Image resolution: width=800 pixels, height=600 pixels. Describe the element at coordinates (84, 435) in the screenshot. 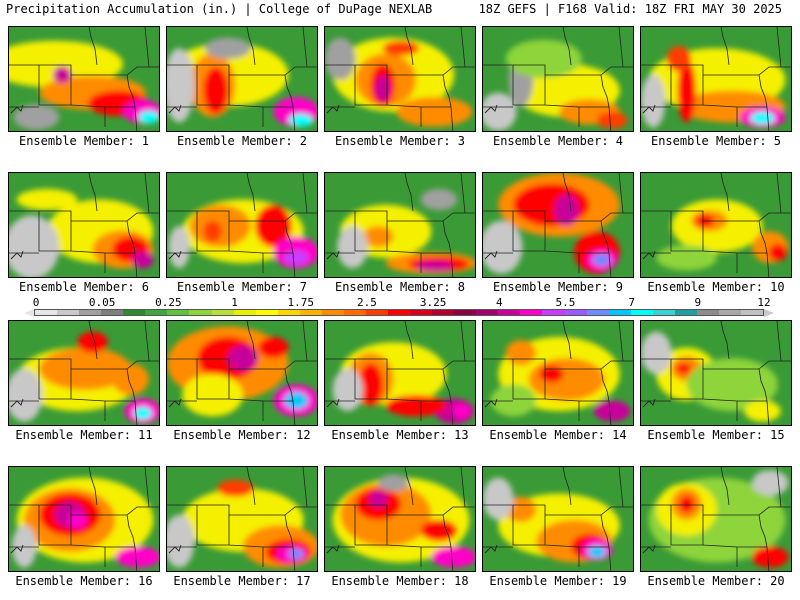

I see `member-label: Ensemble Member: 11` at that location.